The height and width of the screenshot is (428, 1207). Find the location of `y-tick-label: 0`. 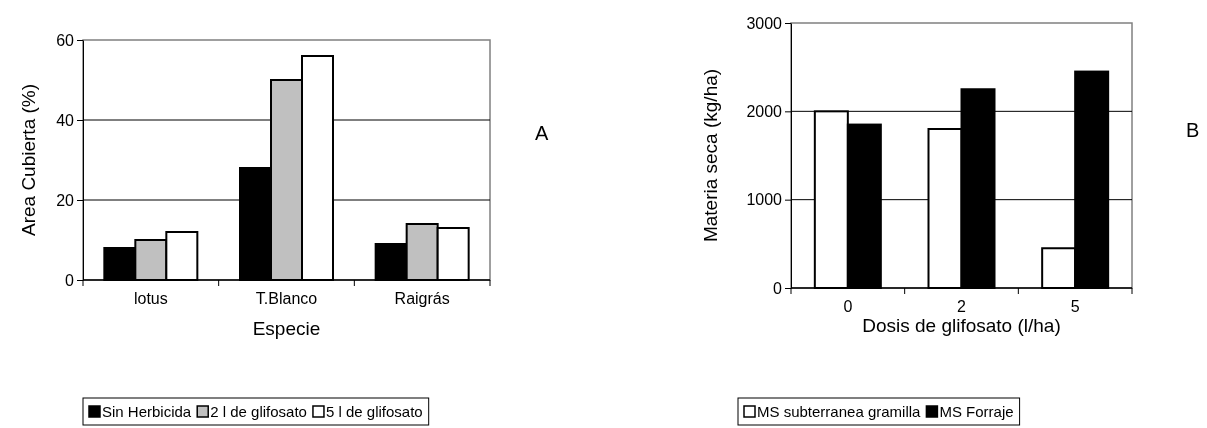

y-tick-label: 0 is located at coordinates (70, 280).